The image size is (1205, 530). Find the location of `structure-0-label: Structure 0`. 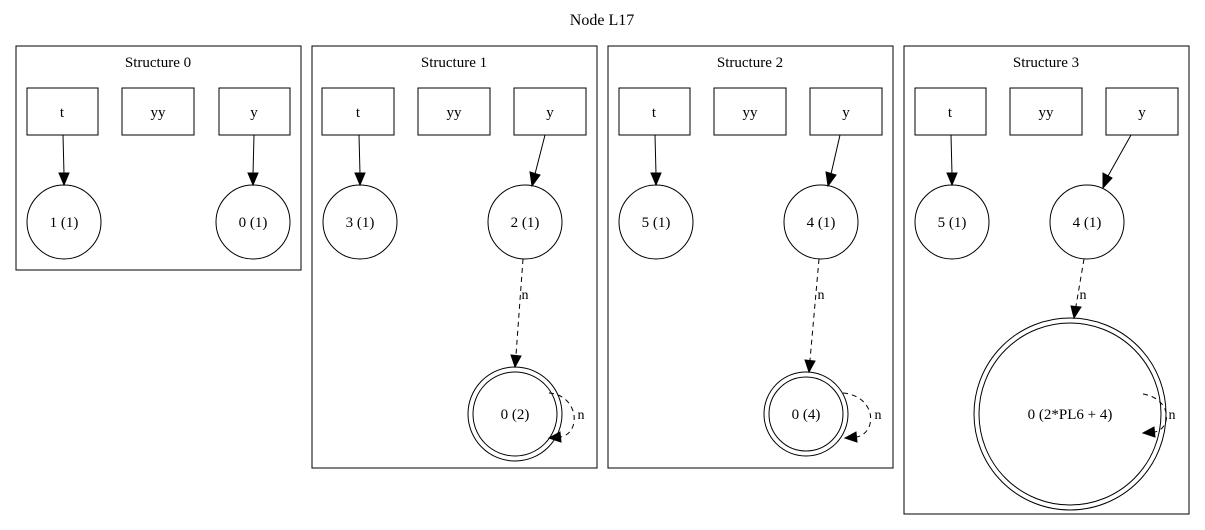

structure-0-label: Structure 0 is located at coordinates (158, 63).